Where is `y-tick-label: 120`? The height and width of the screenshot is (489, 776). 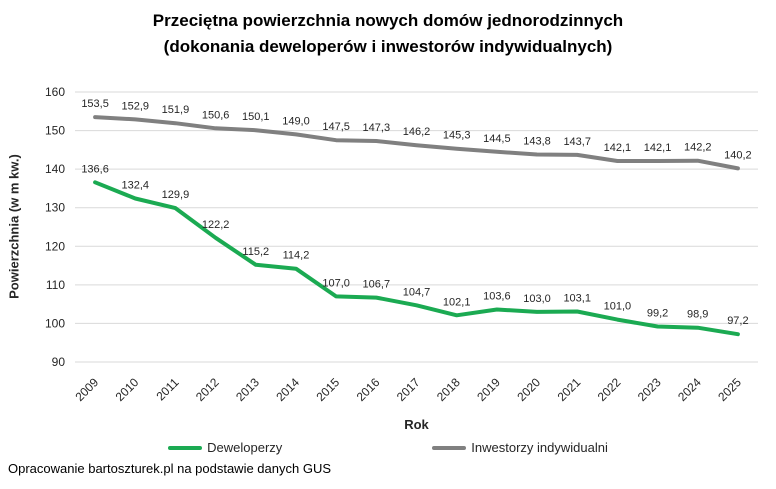 y-tick-label: 120 is located at coordinates (55, 246).